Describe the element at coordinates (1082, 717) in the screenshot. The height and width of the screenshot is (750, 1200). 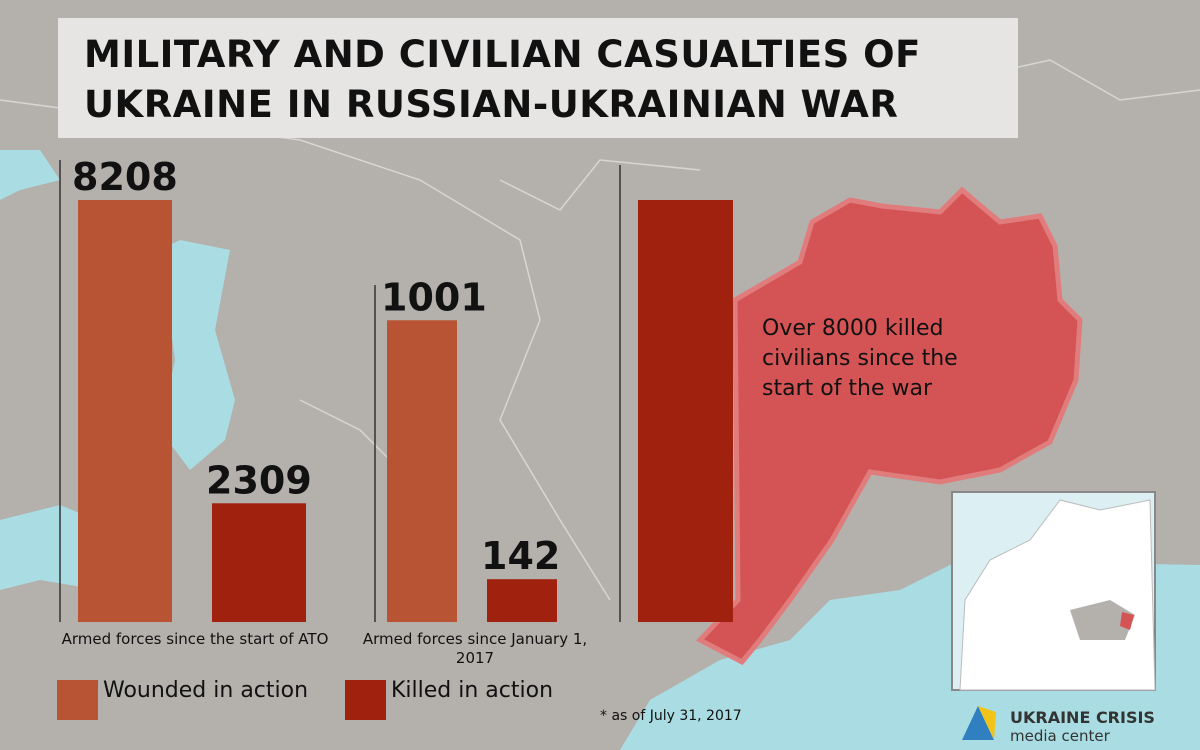
I see `logo-name: UKRAINE CRISIS` at that location.